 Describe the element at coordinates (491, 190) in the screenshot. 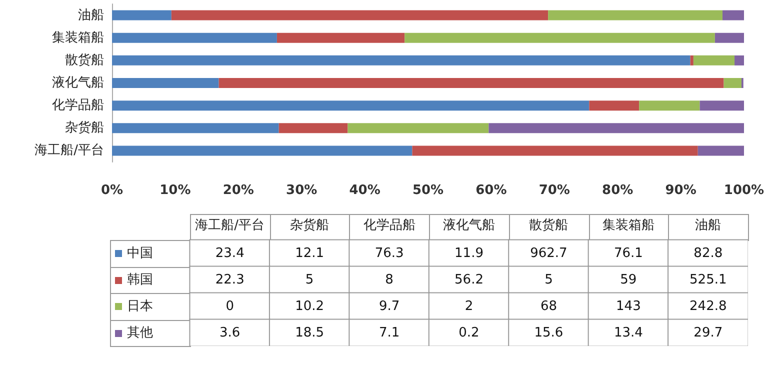

I see `x-tick-label: 60%` at that location.